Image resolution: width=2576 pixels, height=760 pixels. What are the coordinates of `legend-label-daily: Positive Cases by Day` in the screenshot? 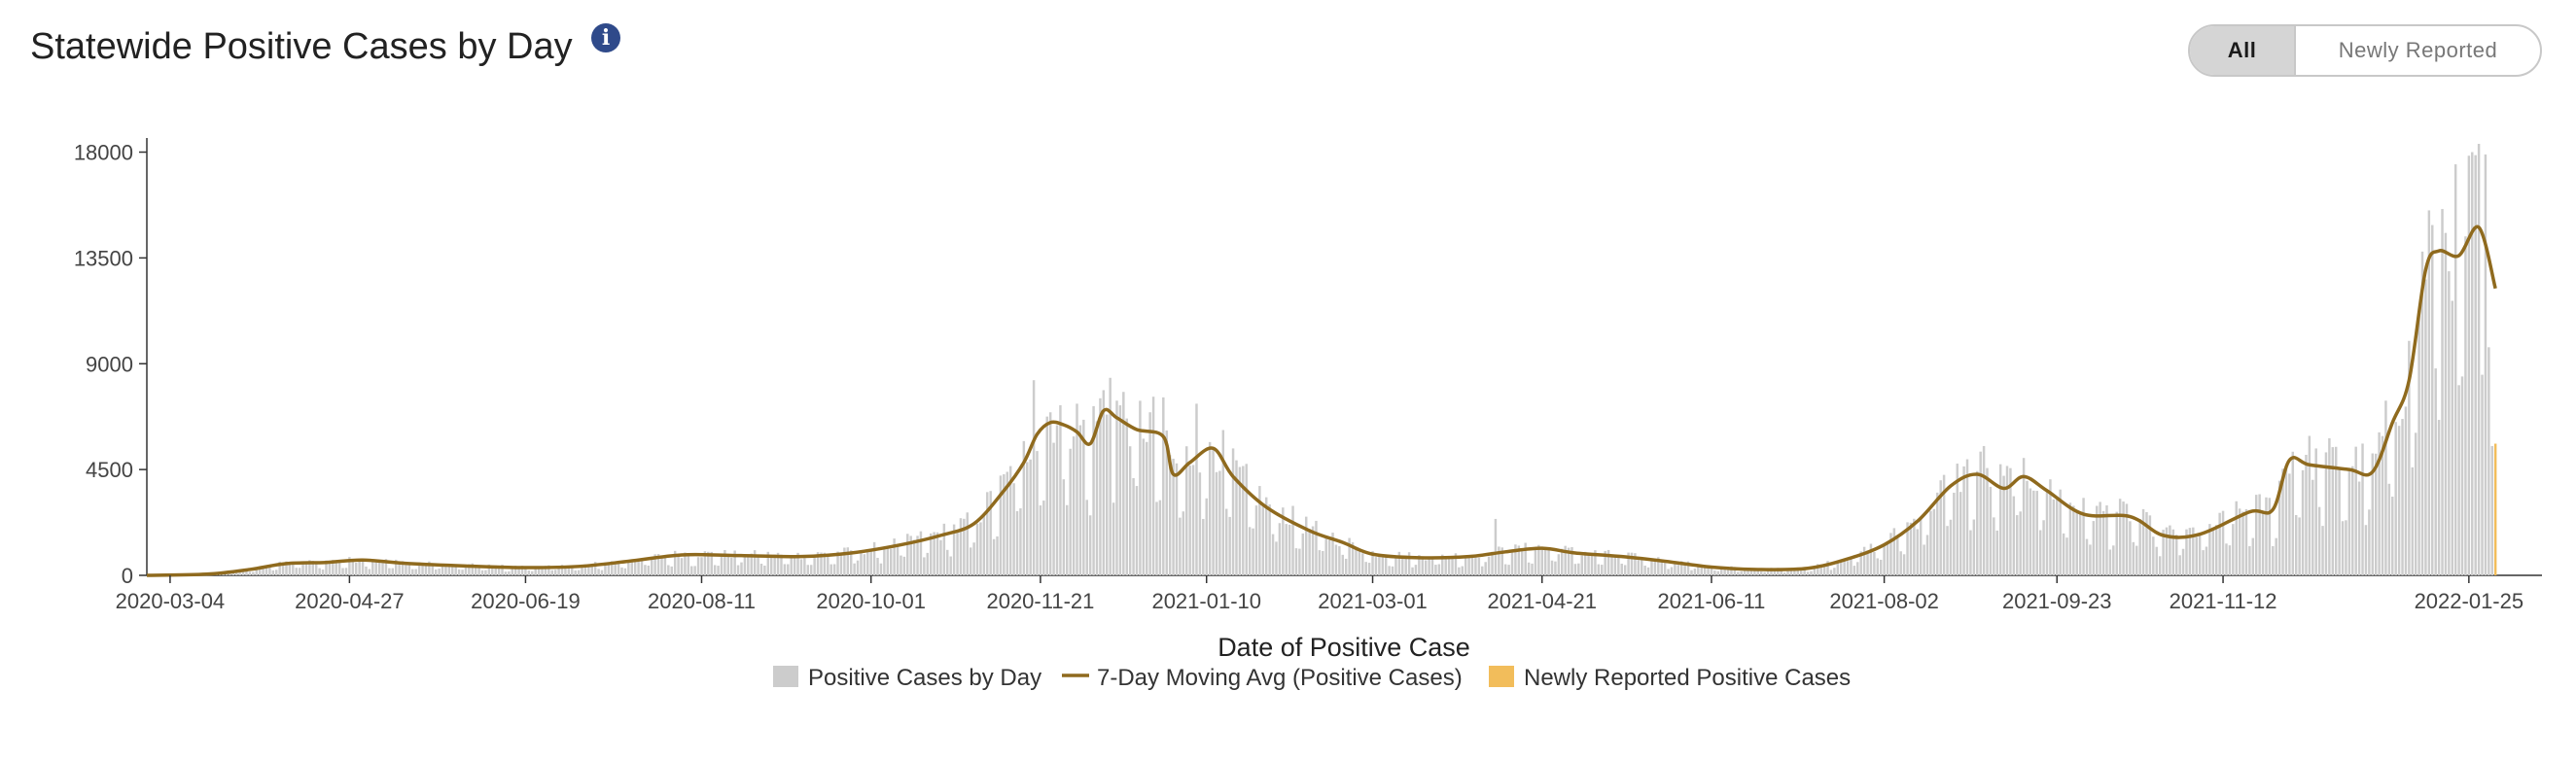 It's located at (925, 678).